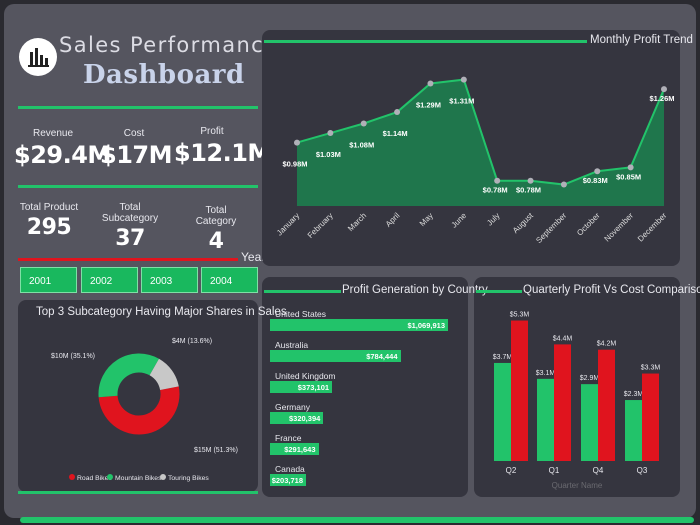 This screenshot has width=700, height=525. Describe the element at coordinates (607, 344) in the screenshot. I see `quarter-data-label: $4.2M` at that location.